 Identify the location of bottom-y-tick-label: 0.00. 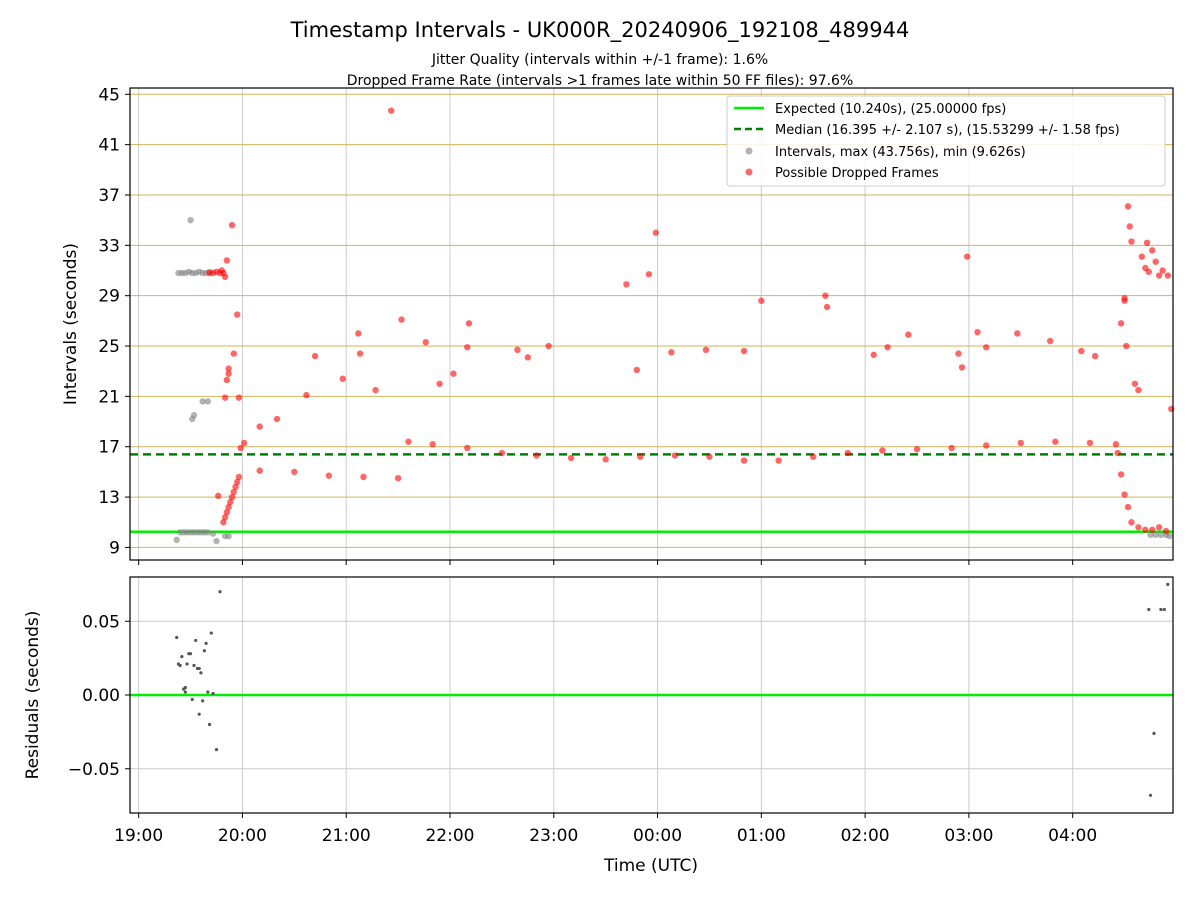
(101, 696).